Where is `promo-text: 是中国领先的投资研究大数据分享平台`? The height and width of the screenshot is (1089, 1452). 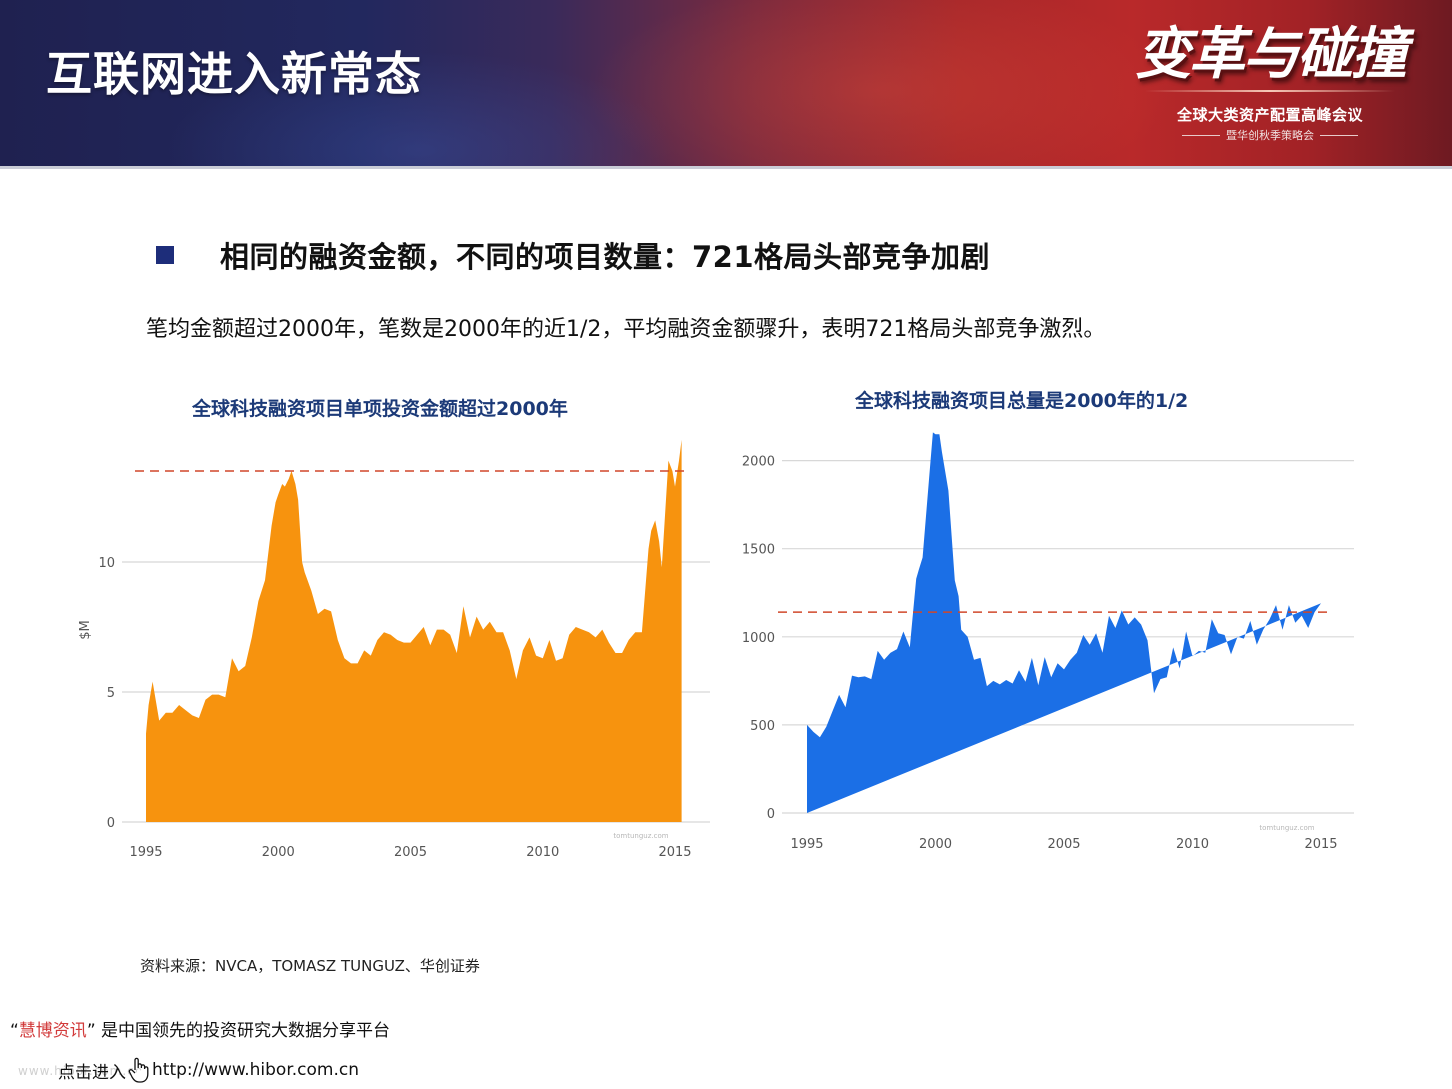
promo-text: 是中国领先的投资研究大数据分享平台 is located at coordinates (243, 1031).